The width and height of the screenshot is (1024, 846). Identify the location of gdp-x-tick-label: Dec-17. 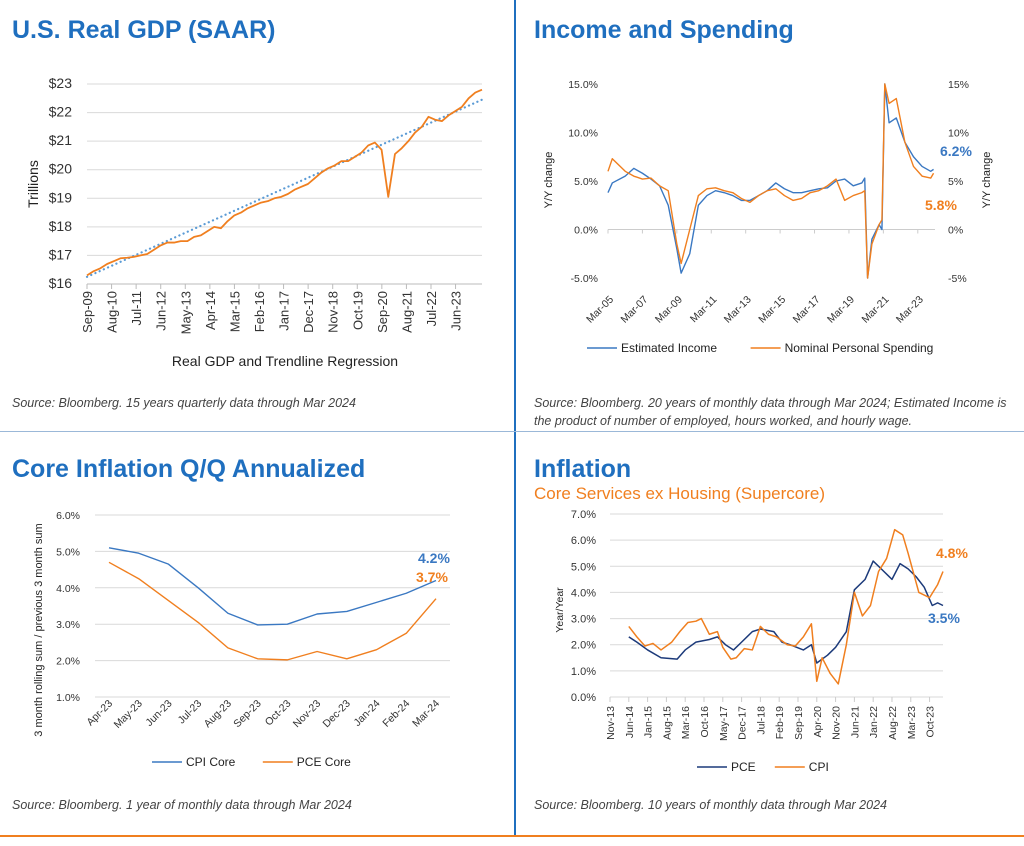
(308, 312).